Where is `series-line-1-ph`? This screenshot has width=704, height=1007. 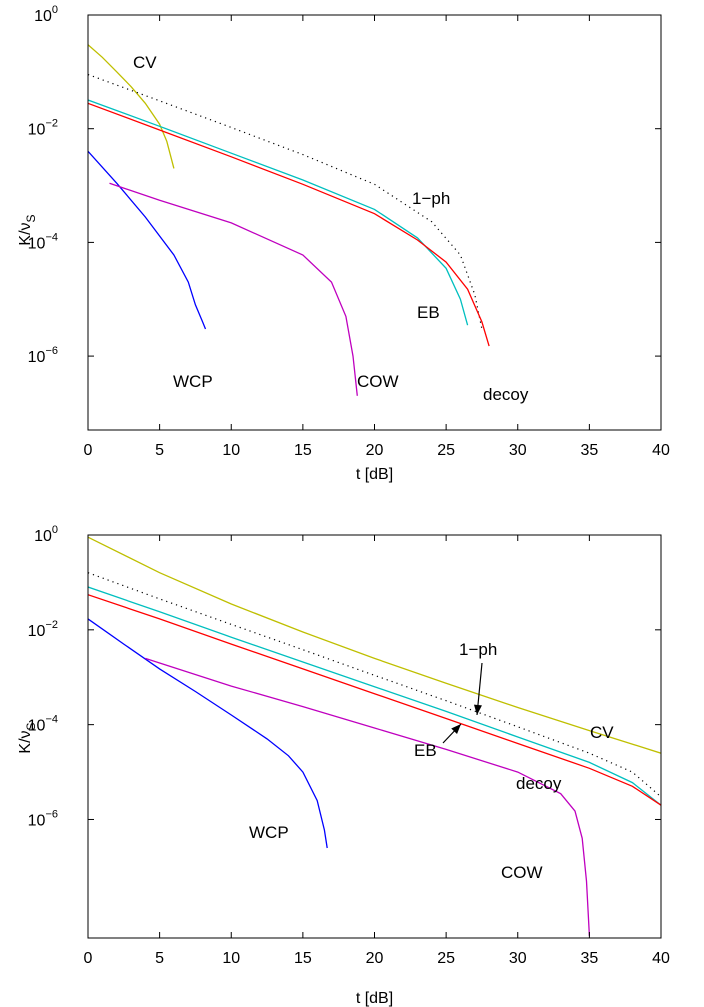 series-line-1-ph is located at coordinates (285, 201).